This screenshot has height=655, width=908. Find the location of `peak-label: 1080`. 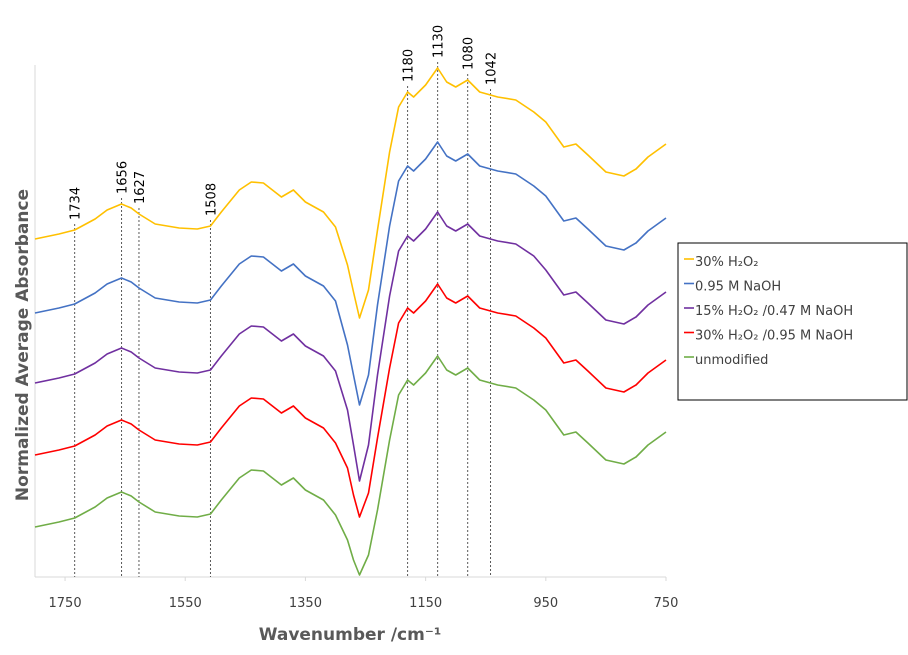

peak-label: 1080 is located at coordinates (469, 53).